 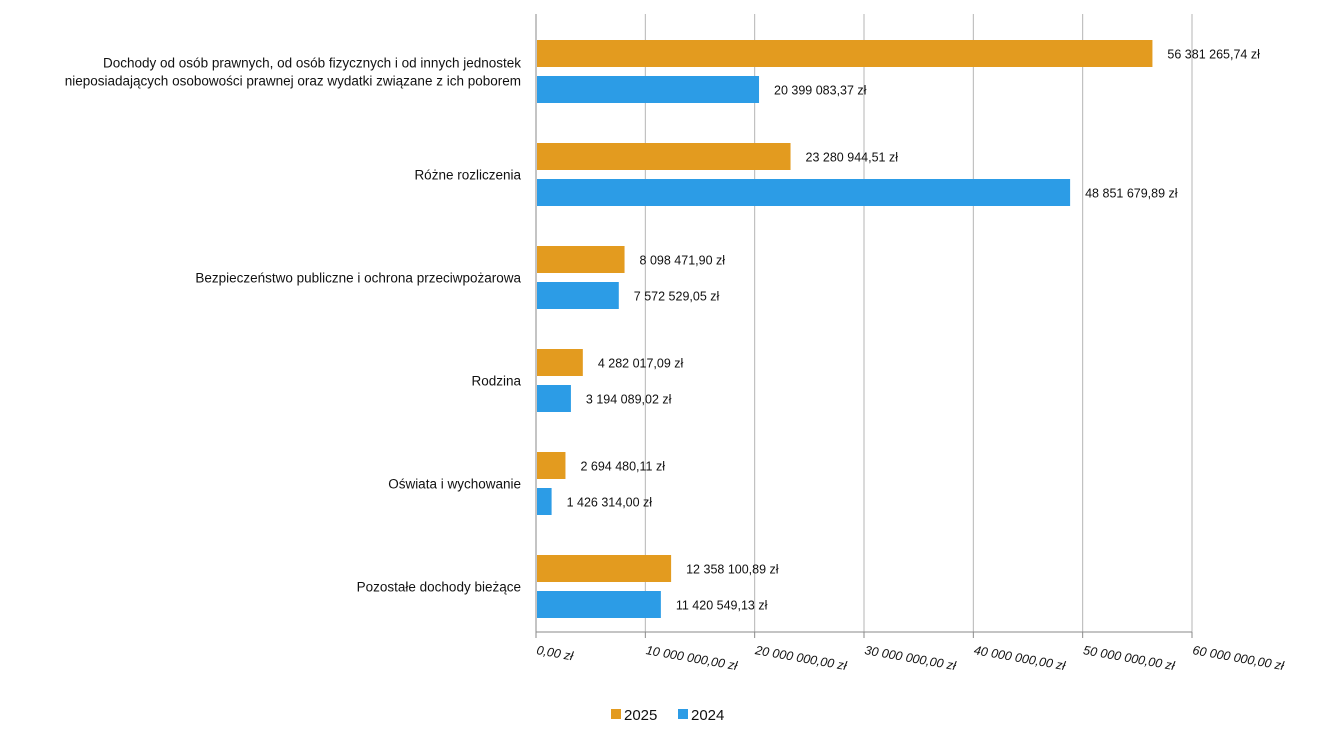 I want to click on data-label-2024: 3 194 089,02 zł, so click(x=629, y=400).